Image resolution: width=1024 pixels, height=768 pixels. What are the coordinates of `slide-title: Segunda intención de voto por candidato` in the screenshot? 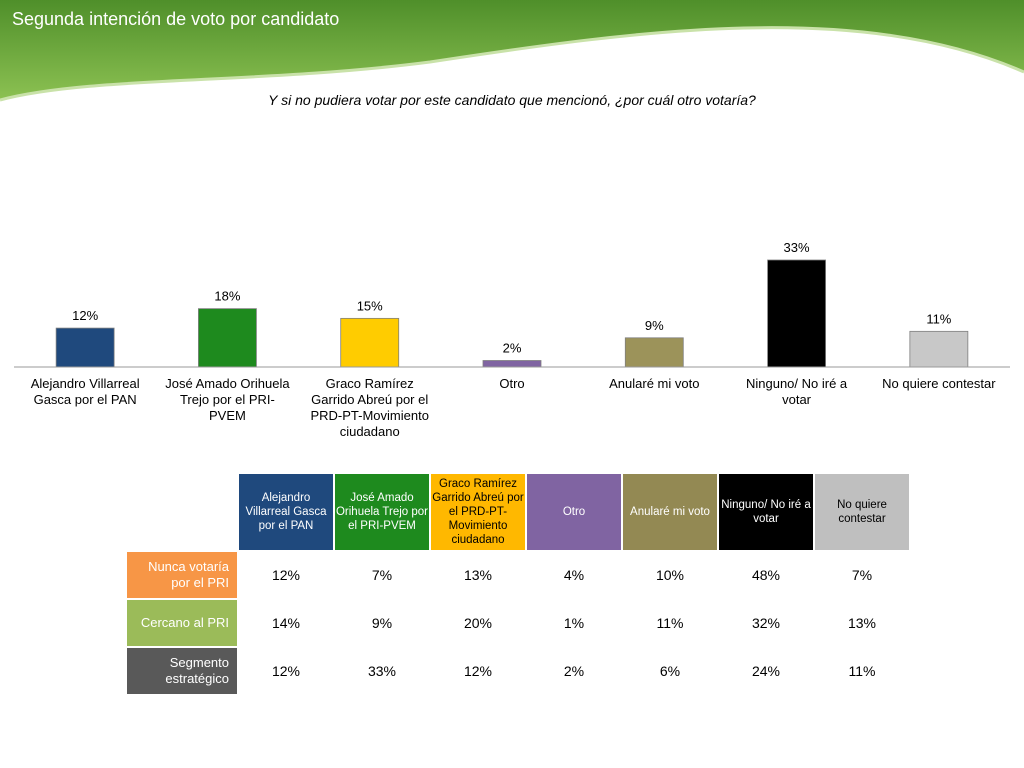 It's located at (176, 19).